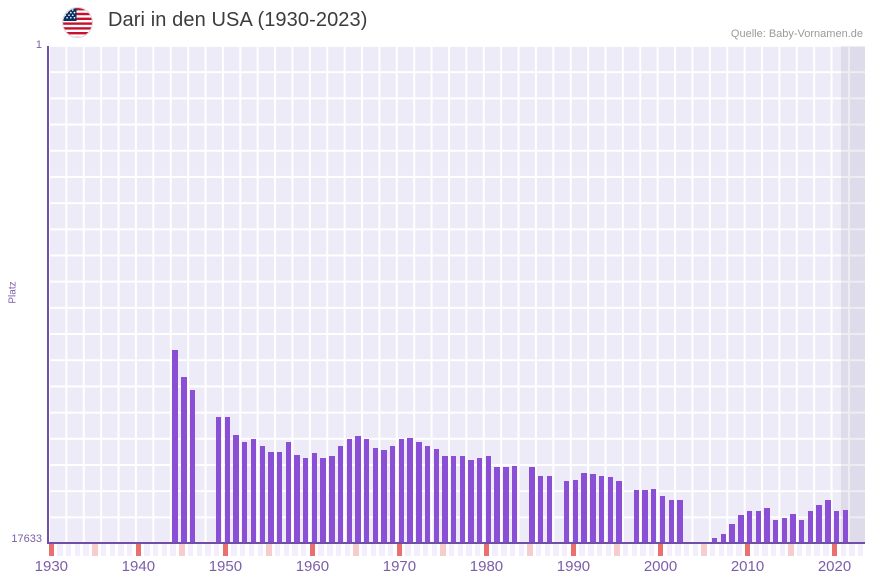 The width and height of the screenshot is (873, 587). Describe the element at coordinates (375, 495) in the screenshot. I see `bar-1967` at that location.